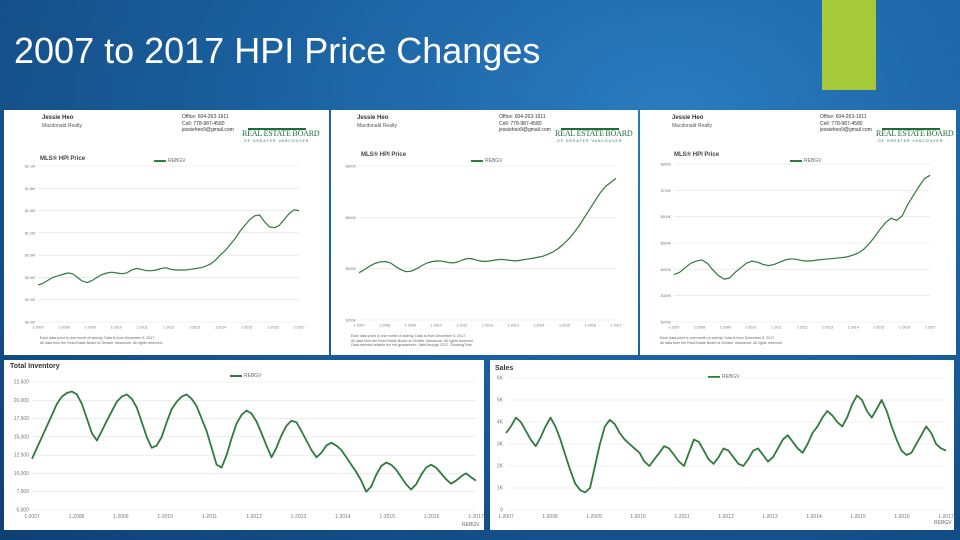 The height and width of the screenshot is (540, 960). What do you see at coordinates (471, 525) in the screenshot?
I see `x-axis-source-label: REBGV` at bounding box center [471, 525].